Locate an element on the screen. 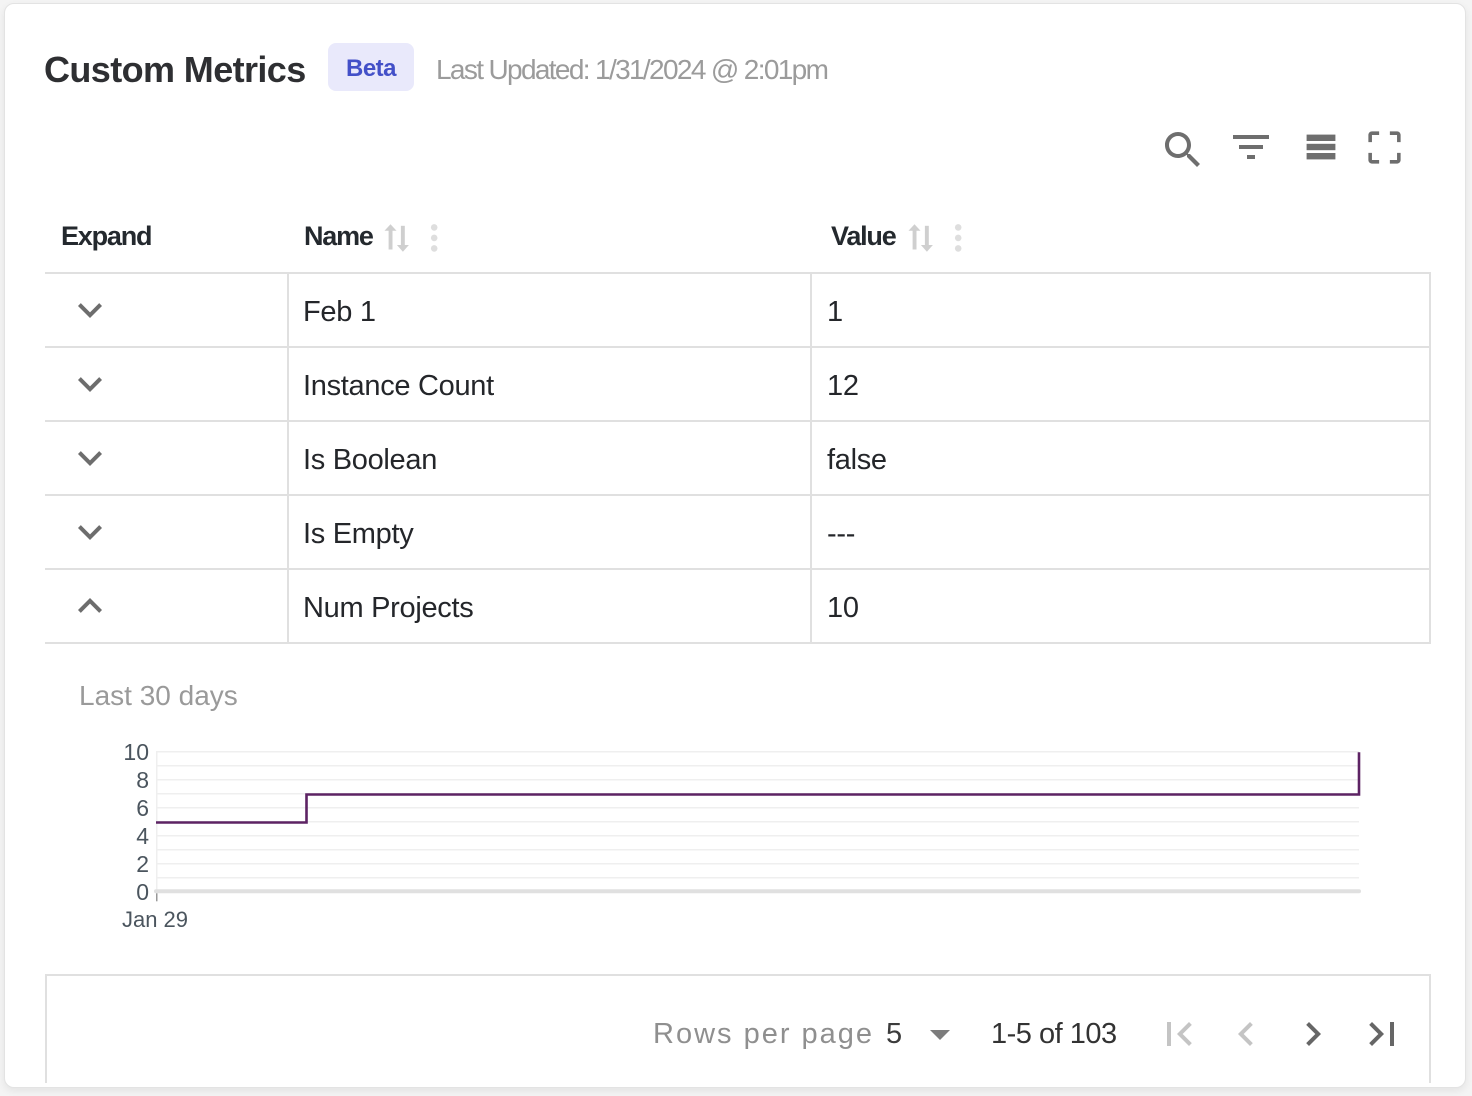 This screenshot has height=1096, width=1472. svg-text: 4 is located at coordinates (142, 836).